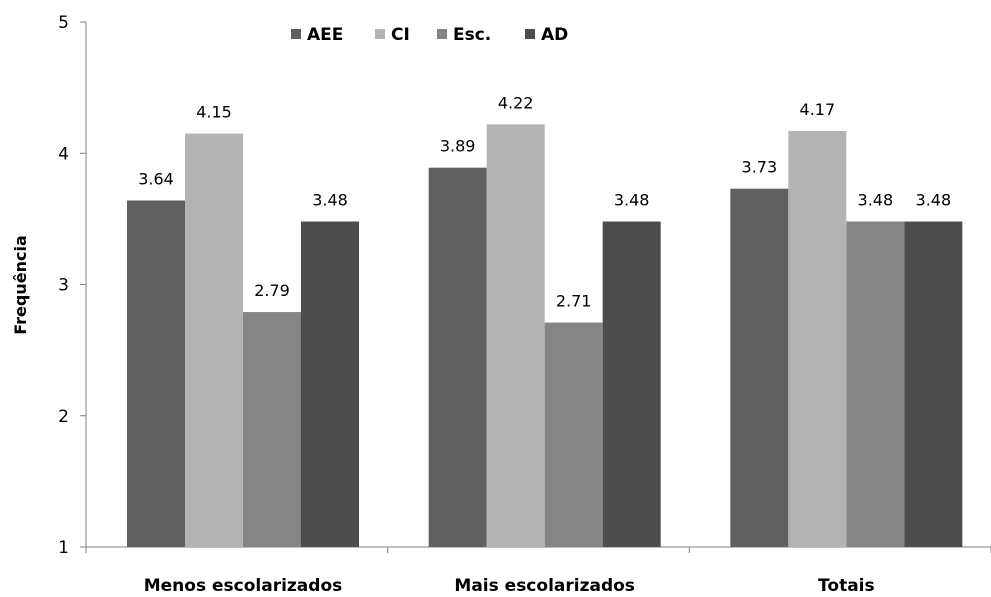 The width and height of the screenshot is (991, 597). Describe the element at coordinates (63, 23) in the screenshot. I see `y-tick-label: 5` at that location.